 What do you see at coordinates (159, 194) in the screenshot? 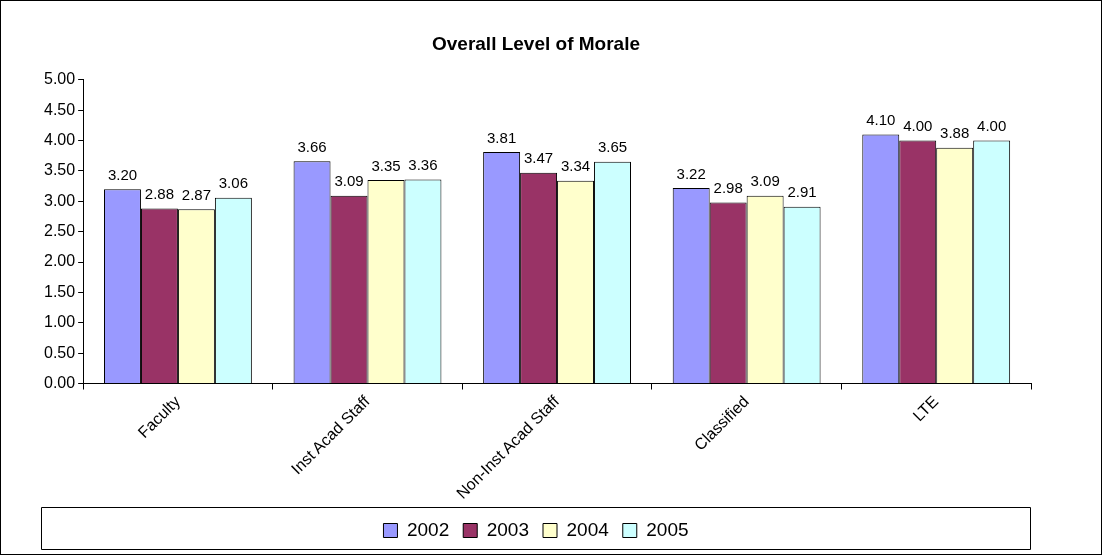
I see `data-label: 2.88` at bounding box center [159, 194].